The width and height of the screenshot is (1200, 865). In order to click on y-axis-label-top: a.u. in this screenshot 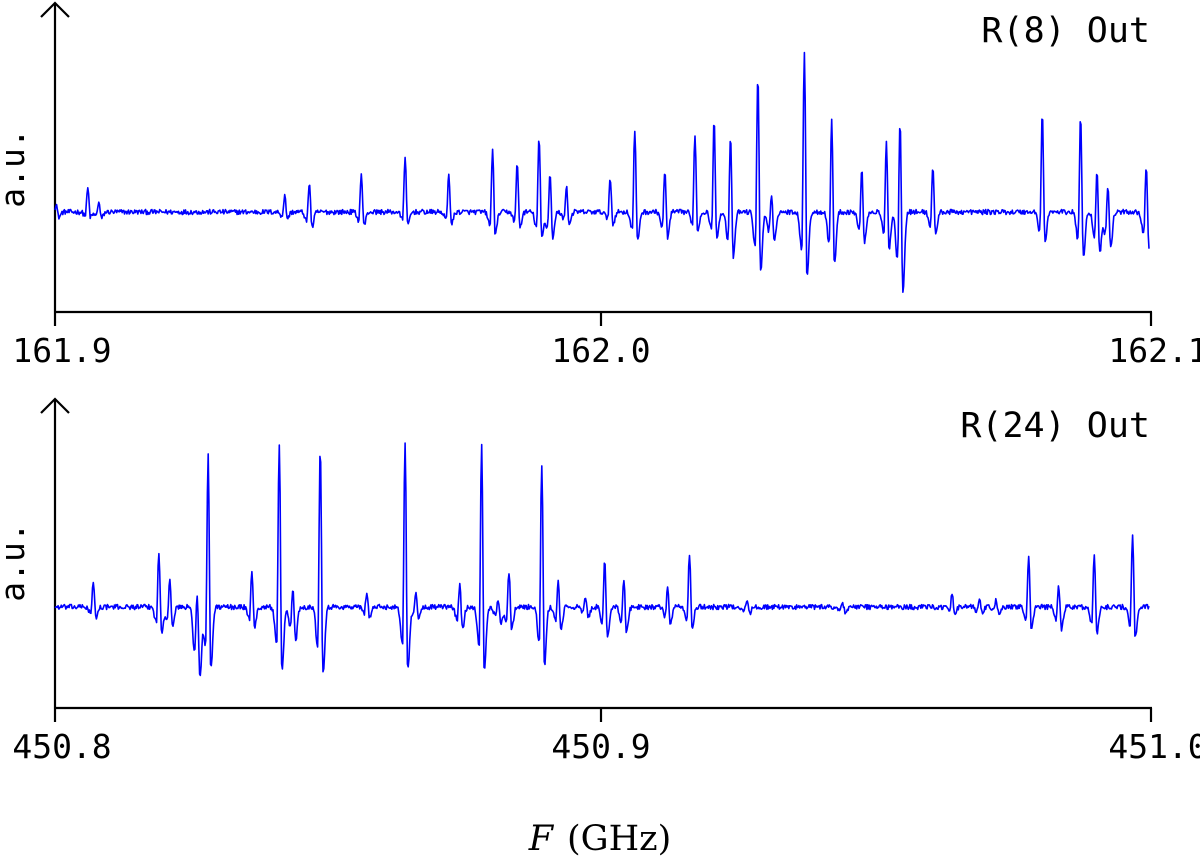, I will do `click(16, 167)`.